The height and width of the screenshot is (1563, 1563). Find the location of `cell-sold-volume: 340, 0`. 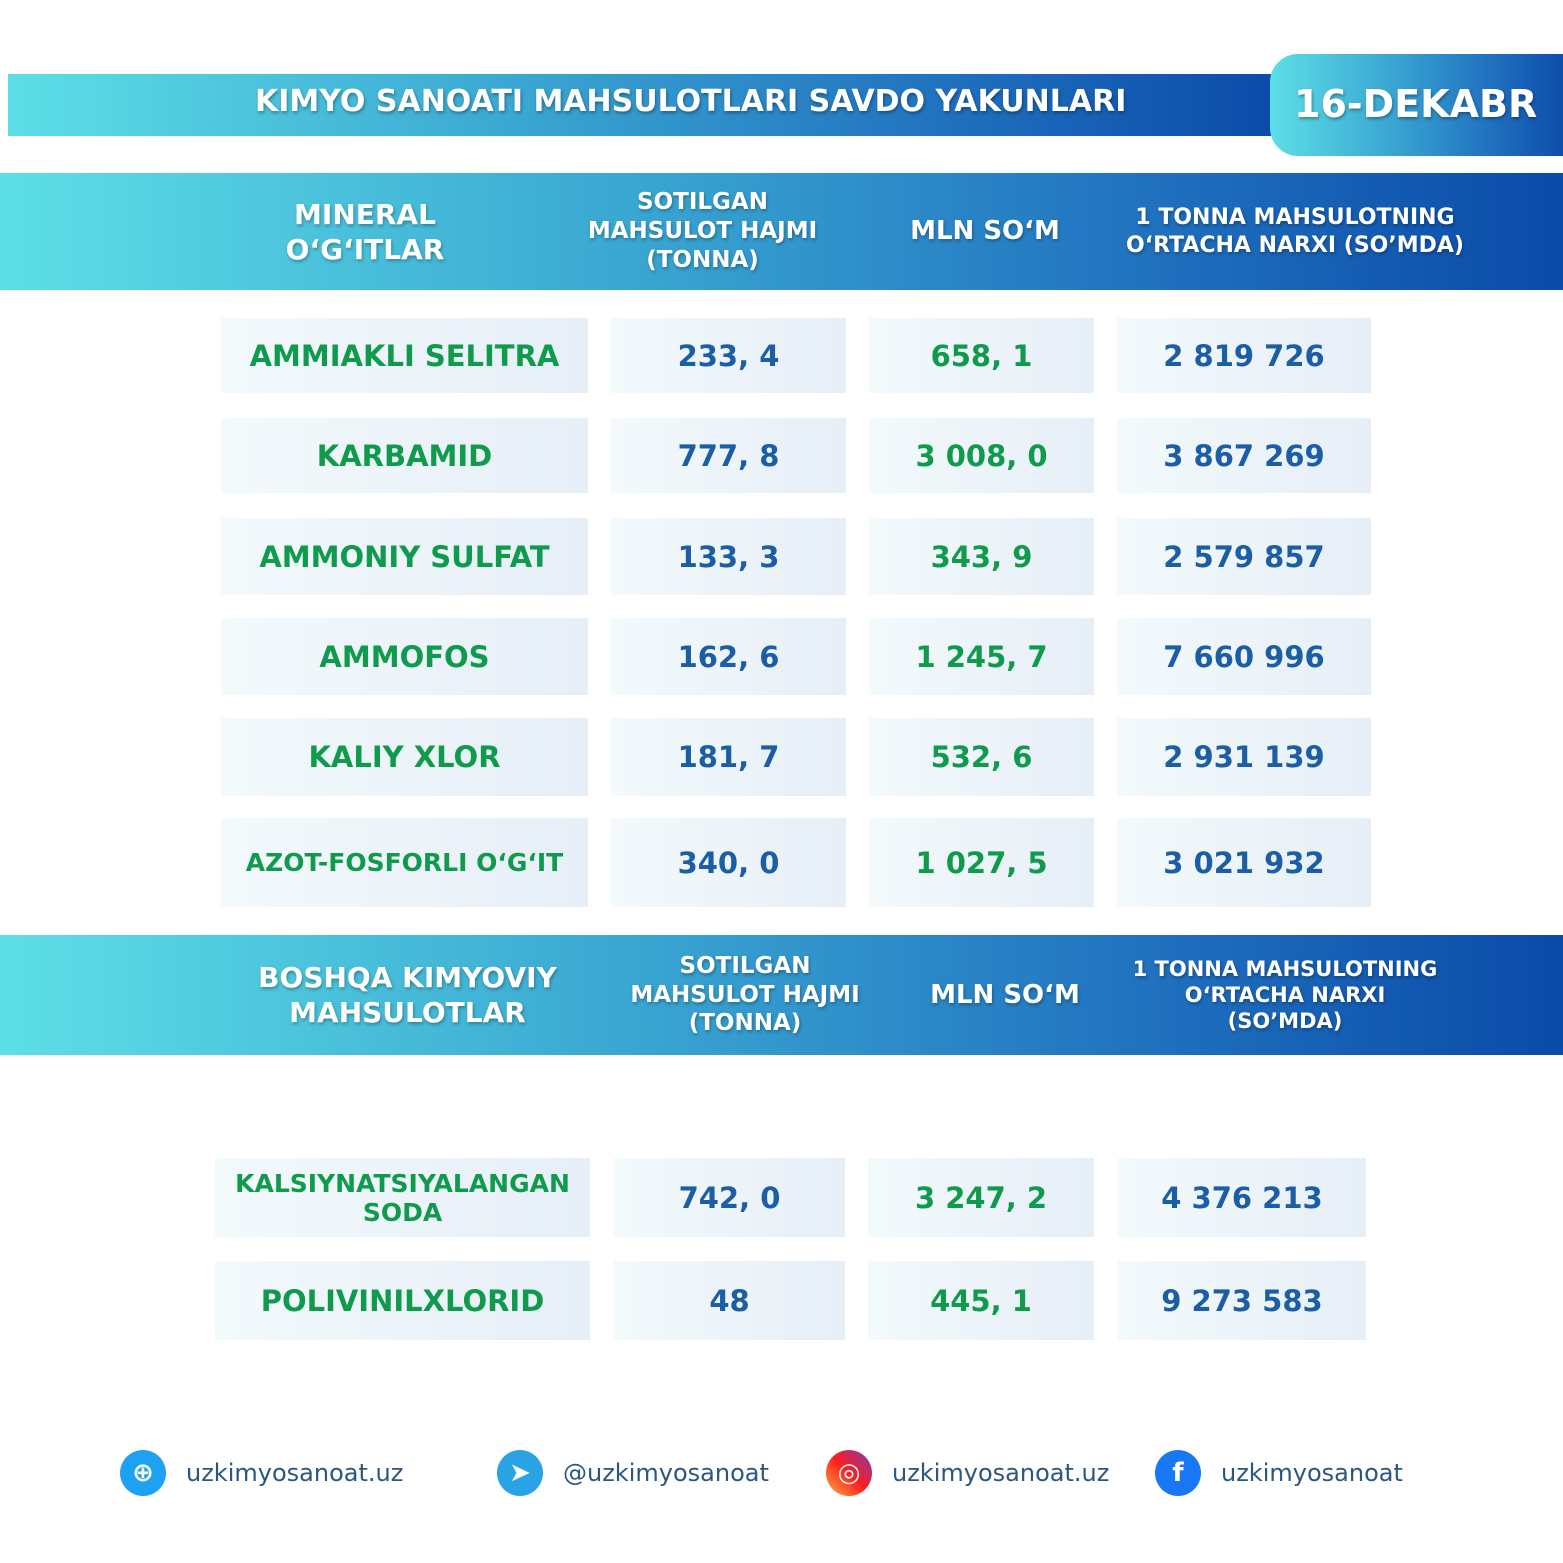

cell-sold-volume: 340, 0 is located at coordinates (728, 862).